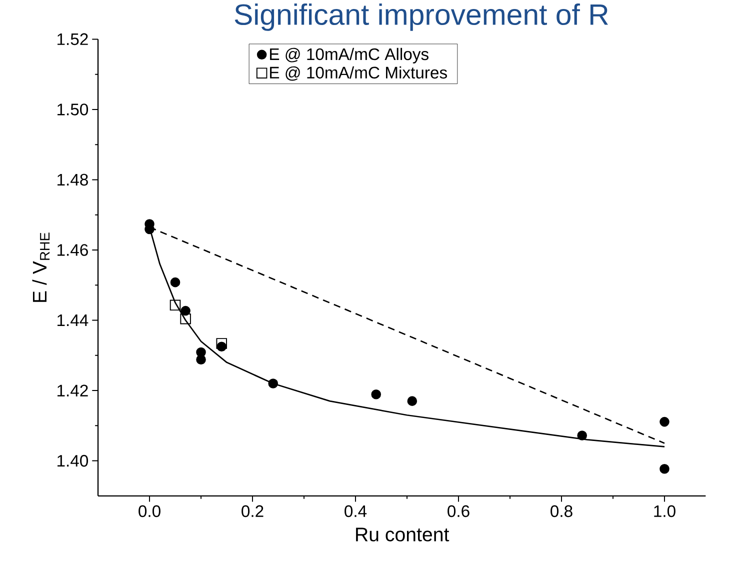 The height and width of the screenshot is (567, 740). Describe the element at coordinates (73, 180) in the screenshot. I see `y-tick-label: 1.48` at that location.